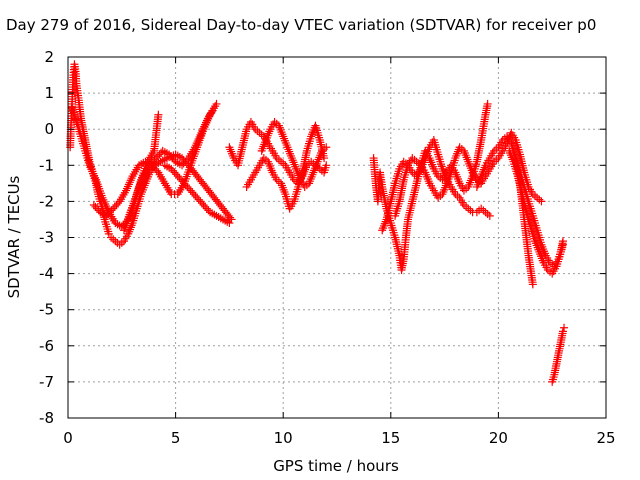  Describe the element at coordinates (498, 438) in the screenshot. I see `x-tick-label: 20` at that location.